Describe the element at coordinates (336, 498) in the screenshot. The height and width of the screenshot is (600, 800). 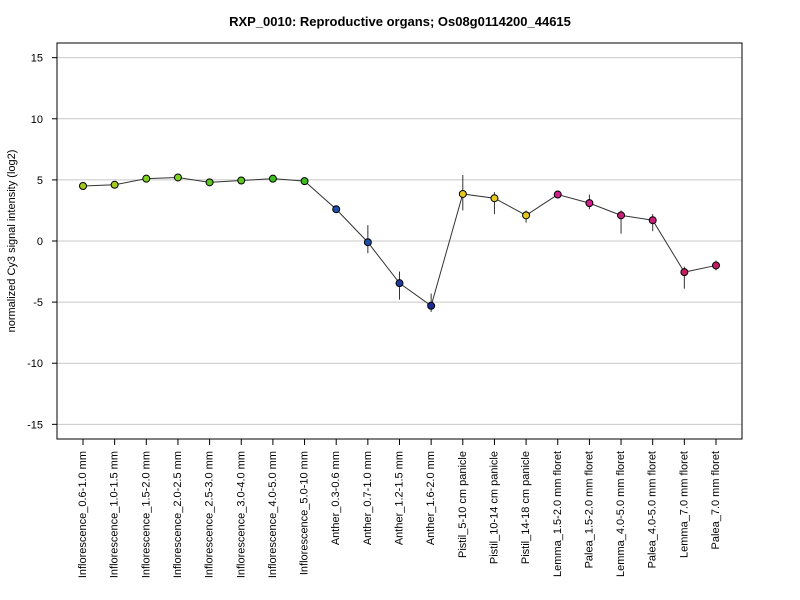
I see `x-tick-label: Anther_0.3-0.6 mm` at that location.